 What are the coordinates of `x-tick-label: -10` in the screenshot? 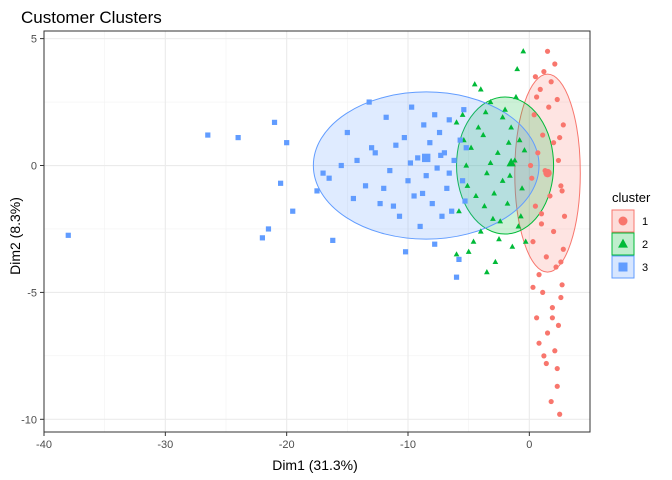 It's located at (408, 445).